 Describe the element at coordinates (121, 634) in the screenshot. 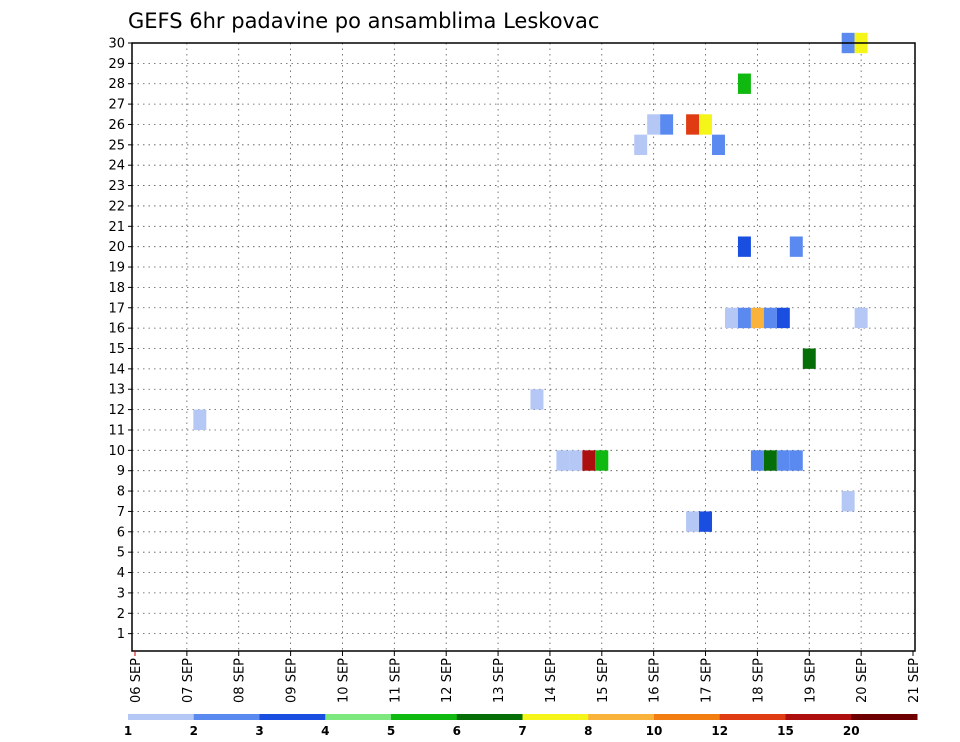

I see `y-tick-label: 1` at that location.